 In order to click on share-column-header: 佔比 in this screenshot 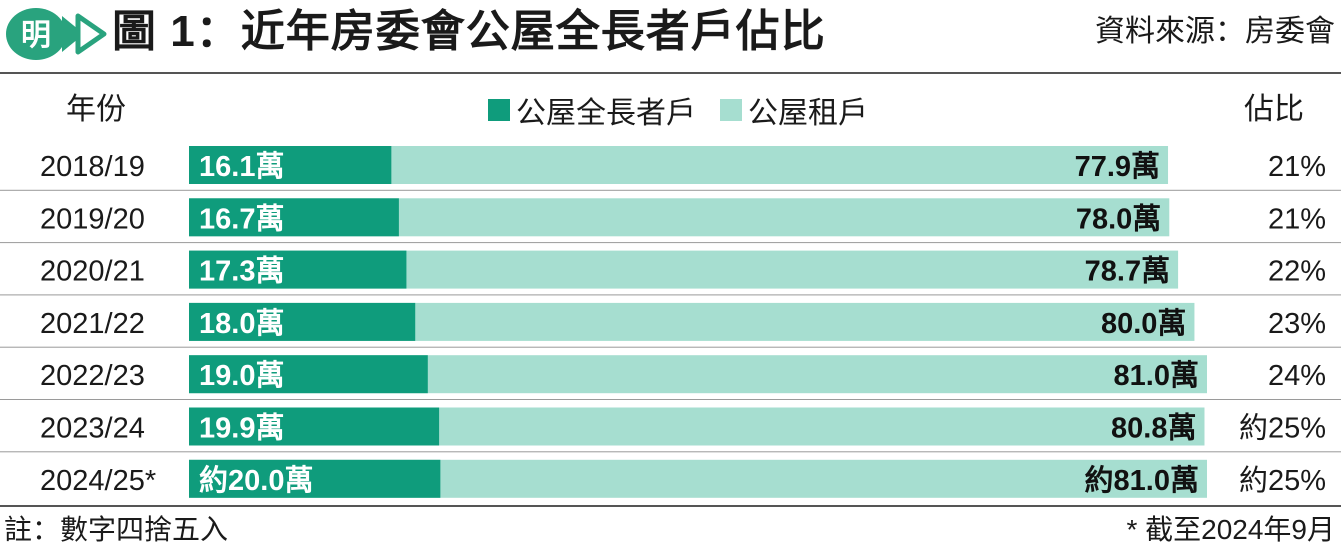, I will do `click(1274, 109)`.